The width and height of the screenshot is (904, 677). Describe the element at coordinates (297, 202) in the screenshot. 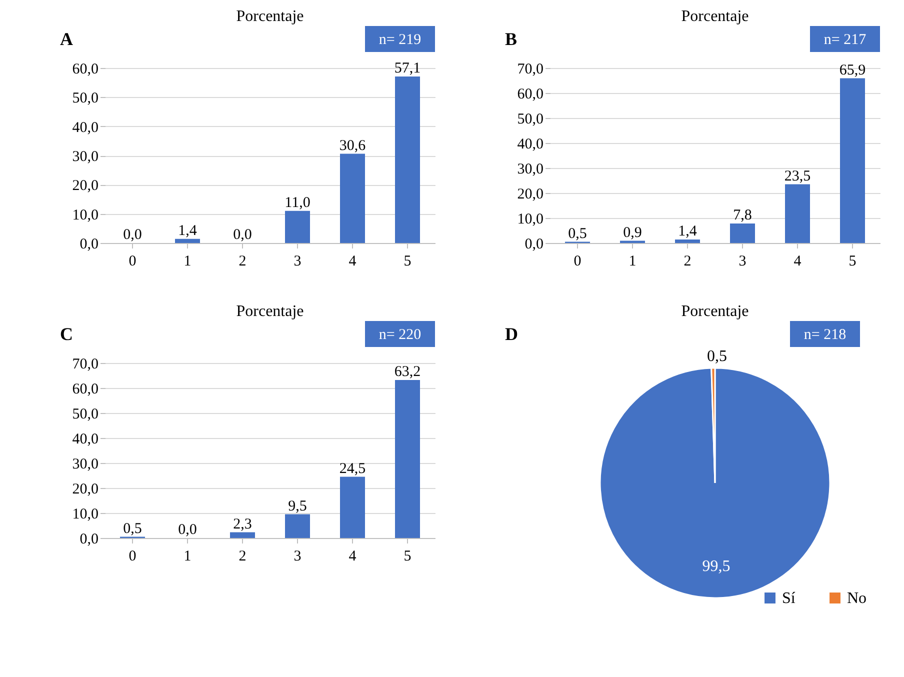

I see `data-label: 11,0` at that location.